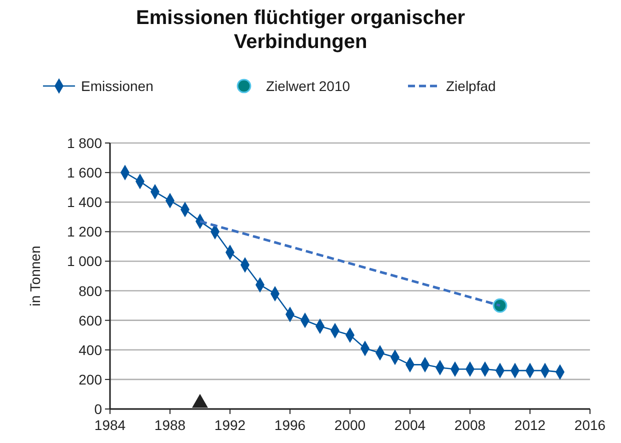  Describe the element at coordinates (590, 425) in the screenshot. I see `x-tick-label: 2016` at that location.